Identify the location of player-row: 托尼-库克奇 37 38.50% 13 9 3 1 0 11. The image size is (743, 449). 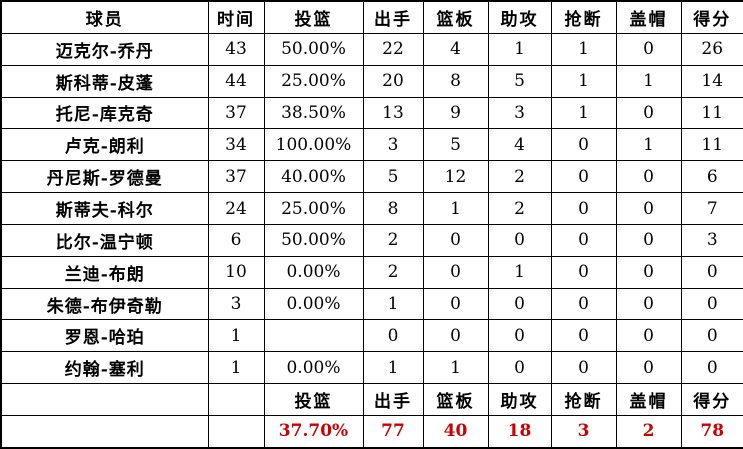
(371, 113).